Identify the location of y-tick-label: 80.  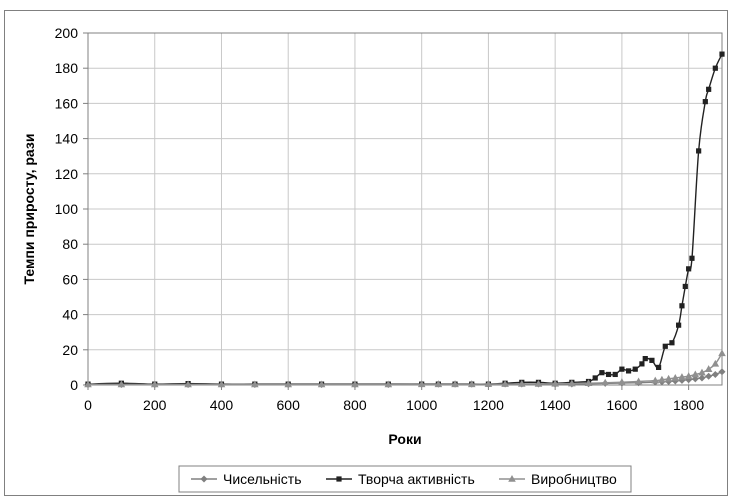
(70, 244).